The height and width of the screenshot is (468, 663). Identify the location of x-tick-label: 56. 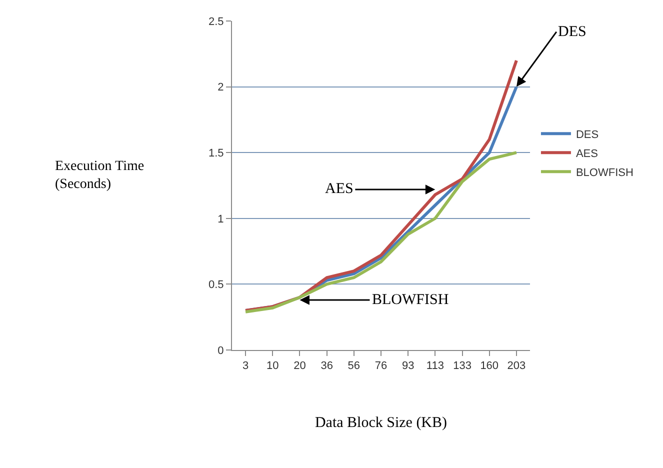
(354, 366).